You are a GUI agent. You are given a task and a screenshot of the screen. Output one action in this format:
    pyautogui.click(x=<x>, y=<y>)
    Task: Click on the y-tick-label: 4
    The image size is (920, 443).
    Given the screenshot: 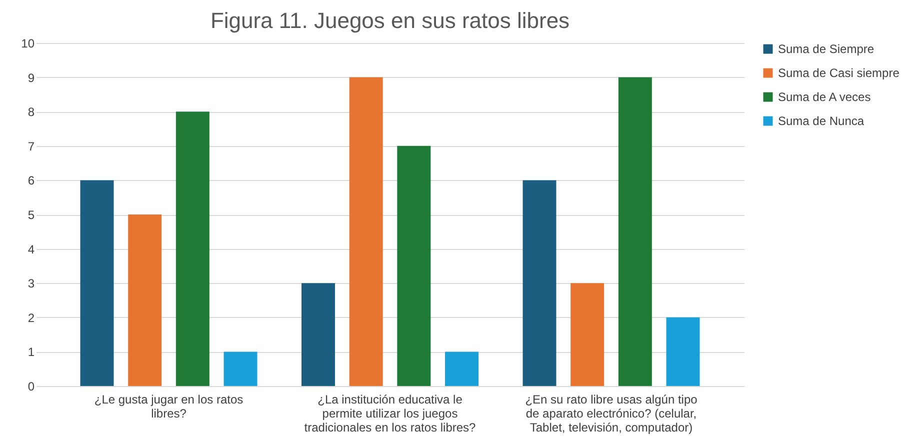 What is the action you would take?
    pyautogui.click(x=31, y=249)
    